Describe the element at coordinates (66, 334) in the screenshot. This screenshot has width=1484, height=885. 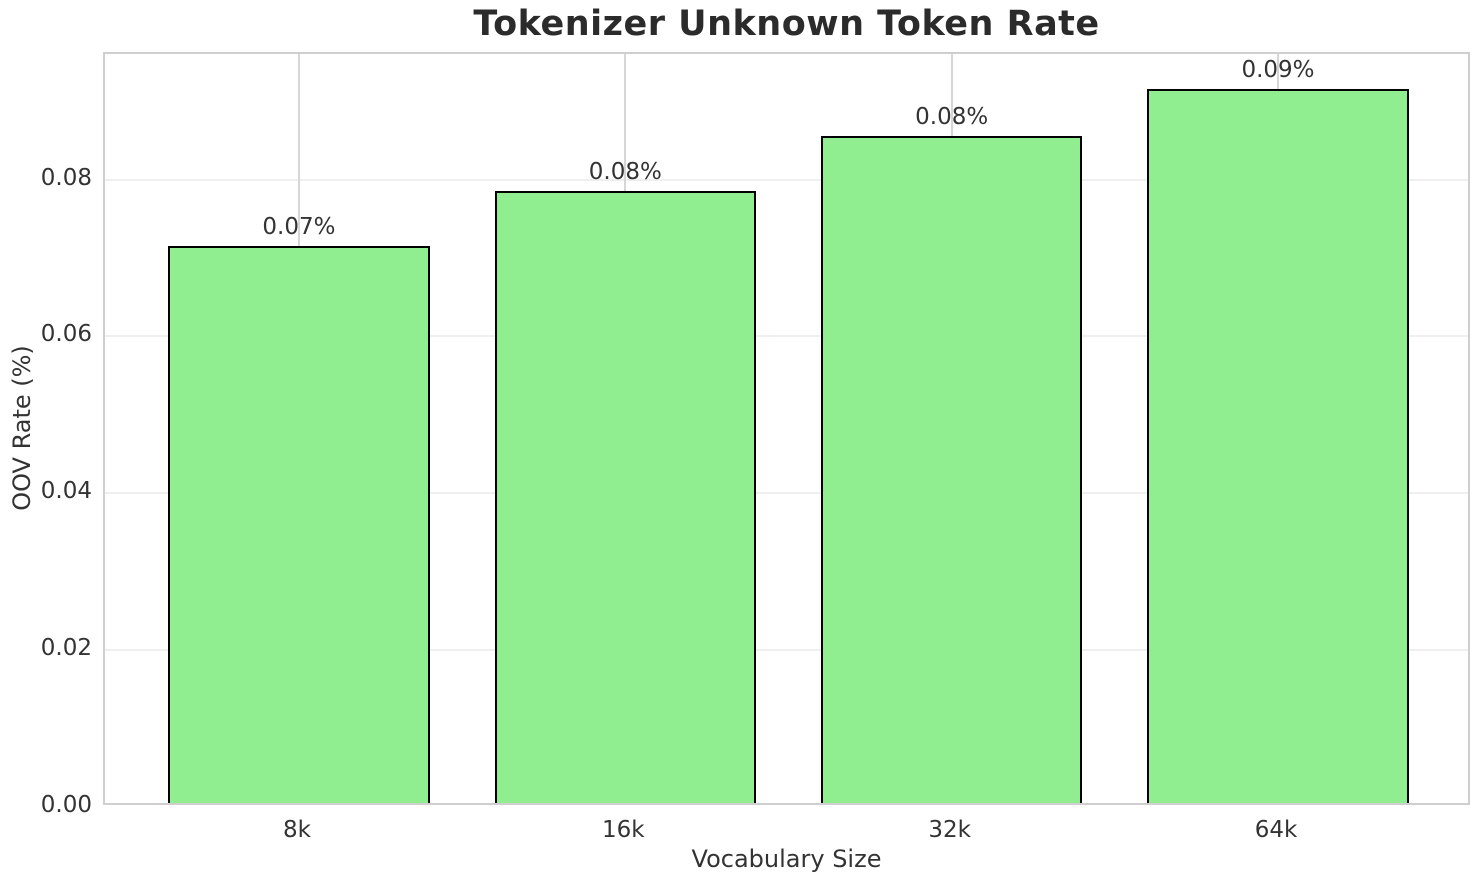
I see `y-tick-label: 0.06` at that location.